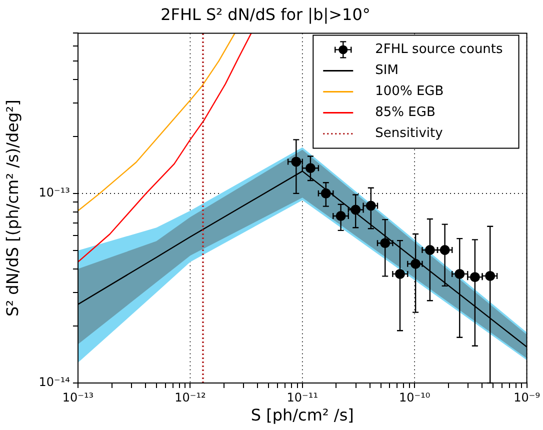  What do you see at coordinates (414, 397) in the screenshot?
I see `x-tick-label: 10⁻¹⁰` at bounding box center [414, 397].